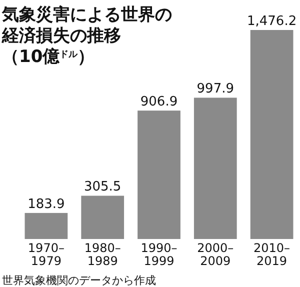 The height and width of the screenshot is (287, 300). I want to click on data-label: 906.9, so click(159, 102).